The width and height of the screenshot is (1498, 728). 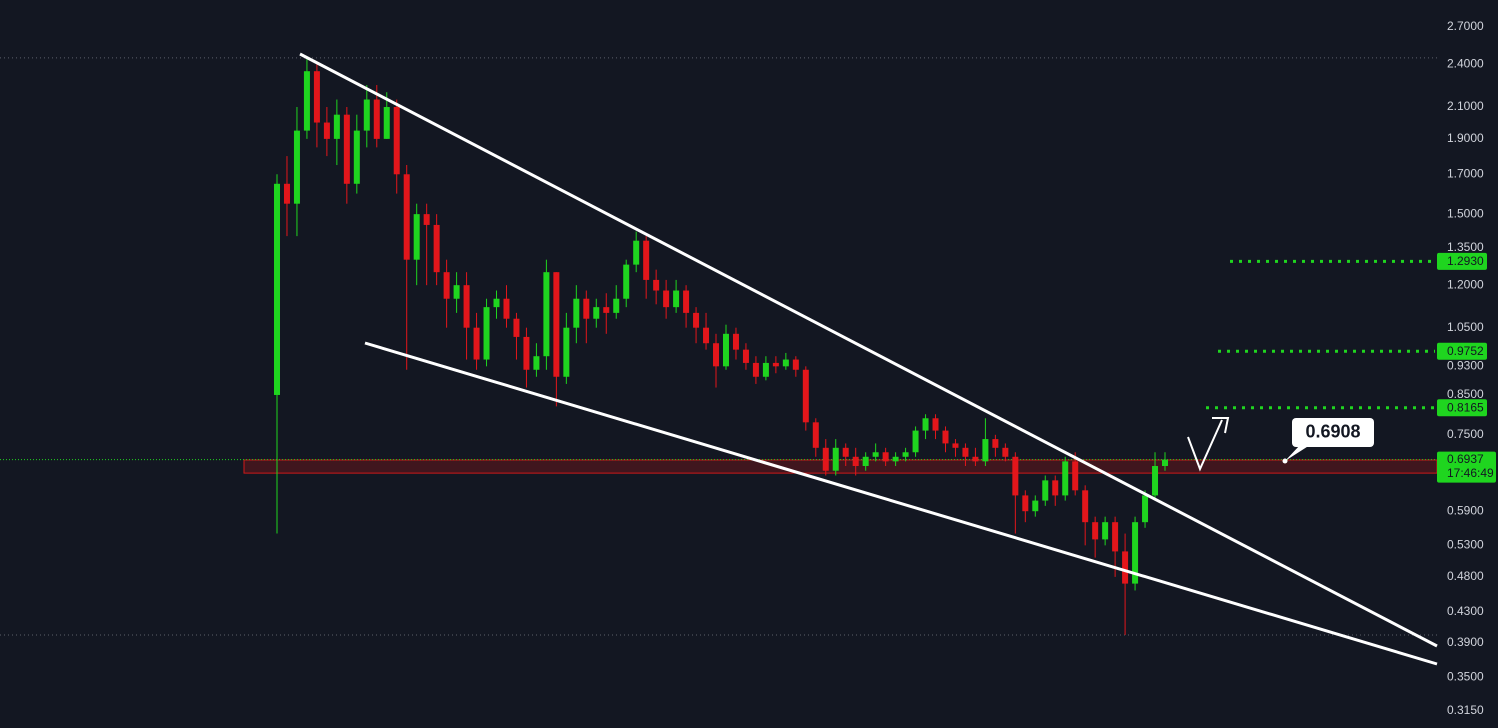 I want to click on y-tick-label: 2.7000, so click(x=1465, y=26).